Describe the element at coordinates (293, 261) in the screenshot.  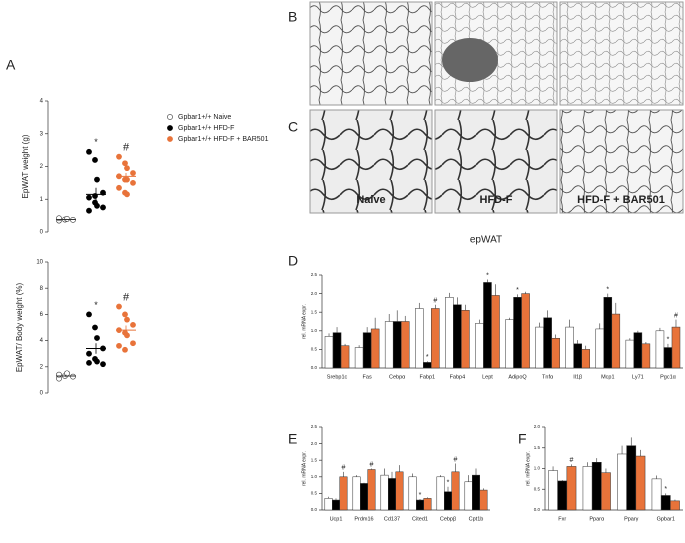
I see `panel-label: D` at that location.